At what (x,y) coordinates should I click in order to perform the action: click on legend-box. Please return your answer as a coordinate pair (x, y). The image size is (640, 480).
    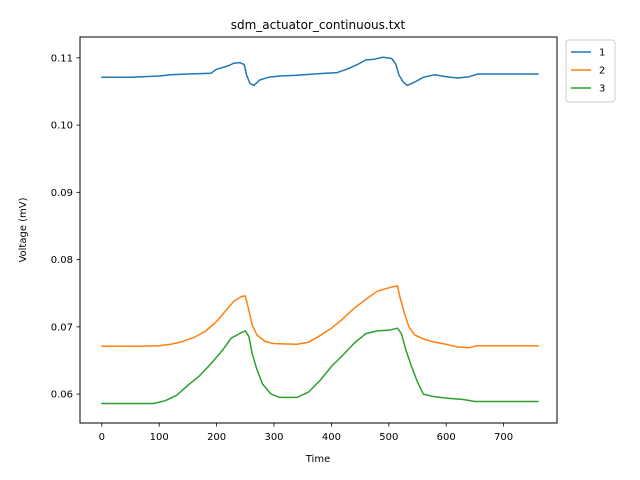
    Looking at the image, I should click on (590, 71).